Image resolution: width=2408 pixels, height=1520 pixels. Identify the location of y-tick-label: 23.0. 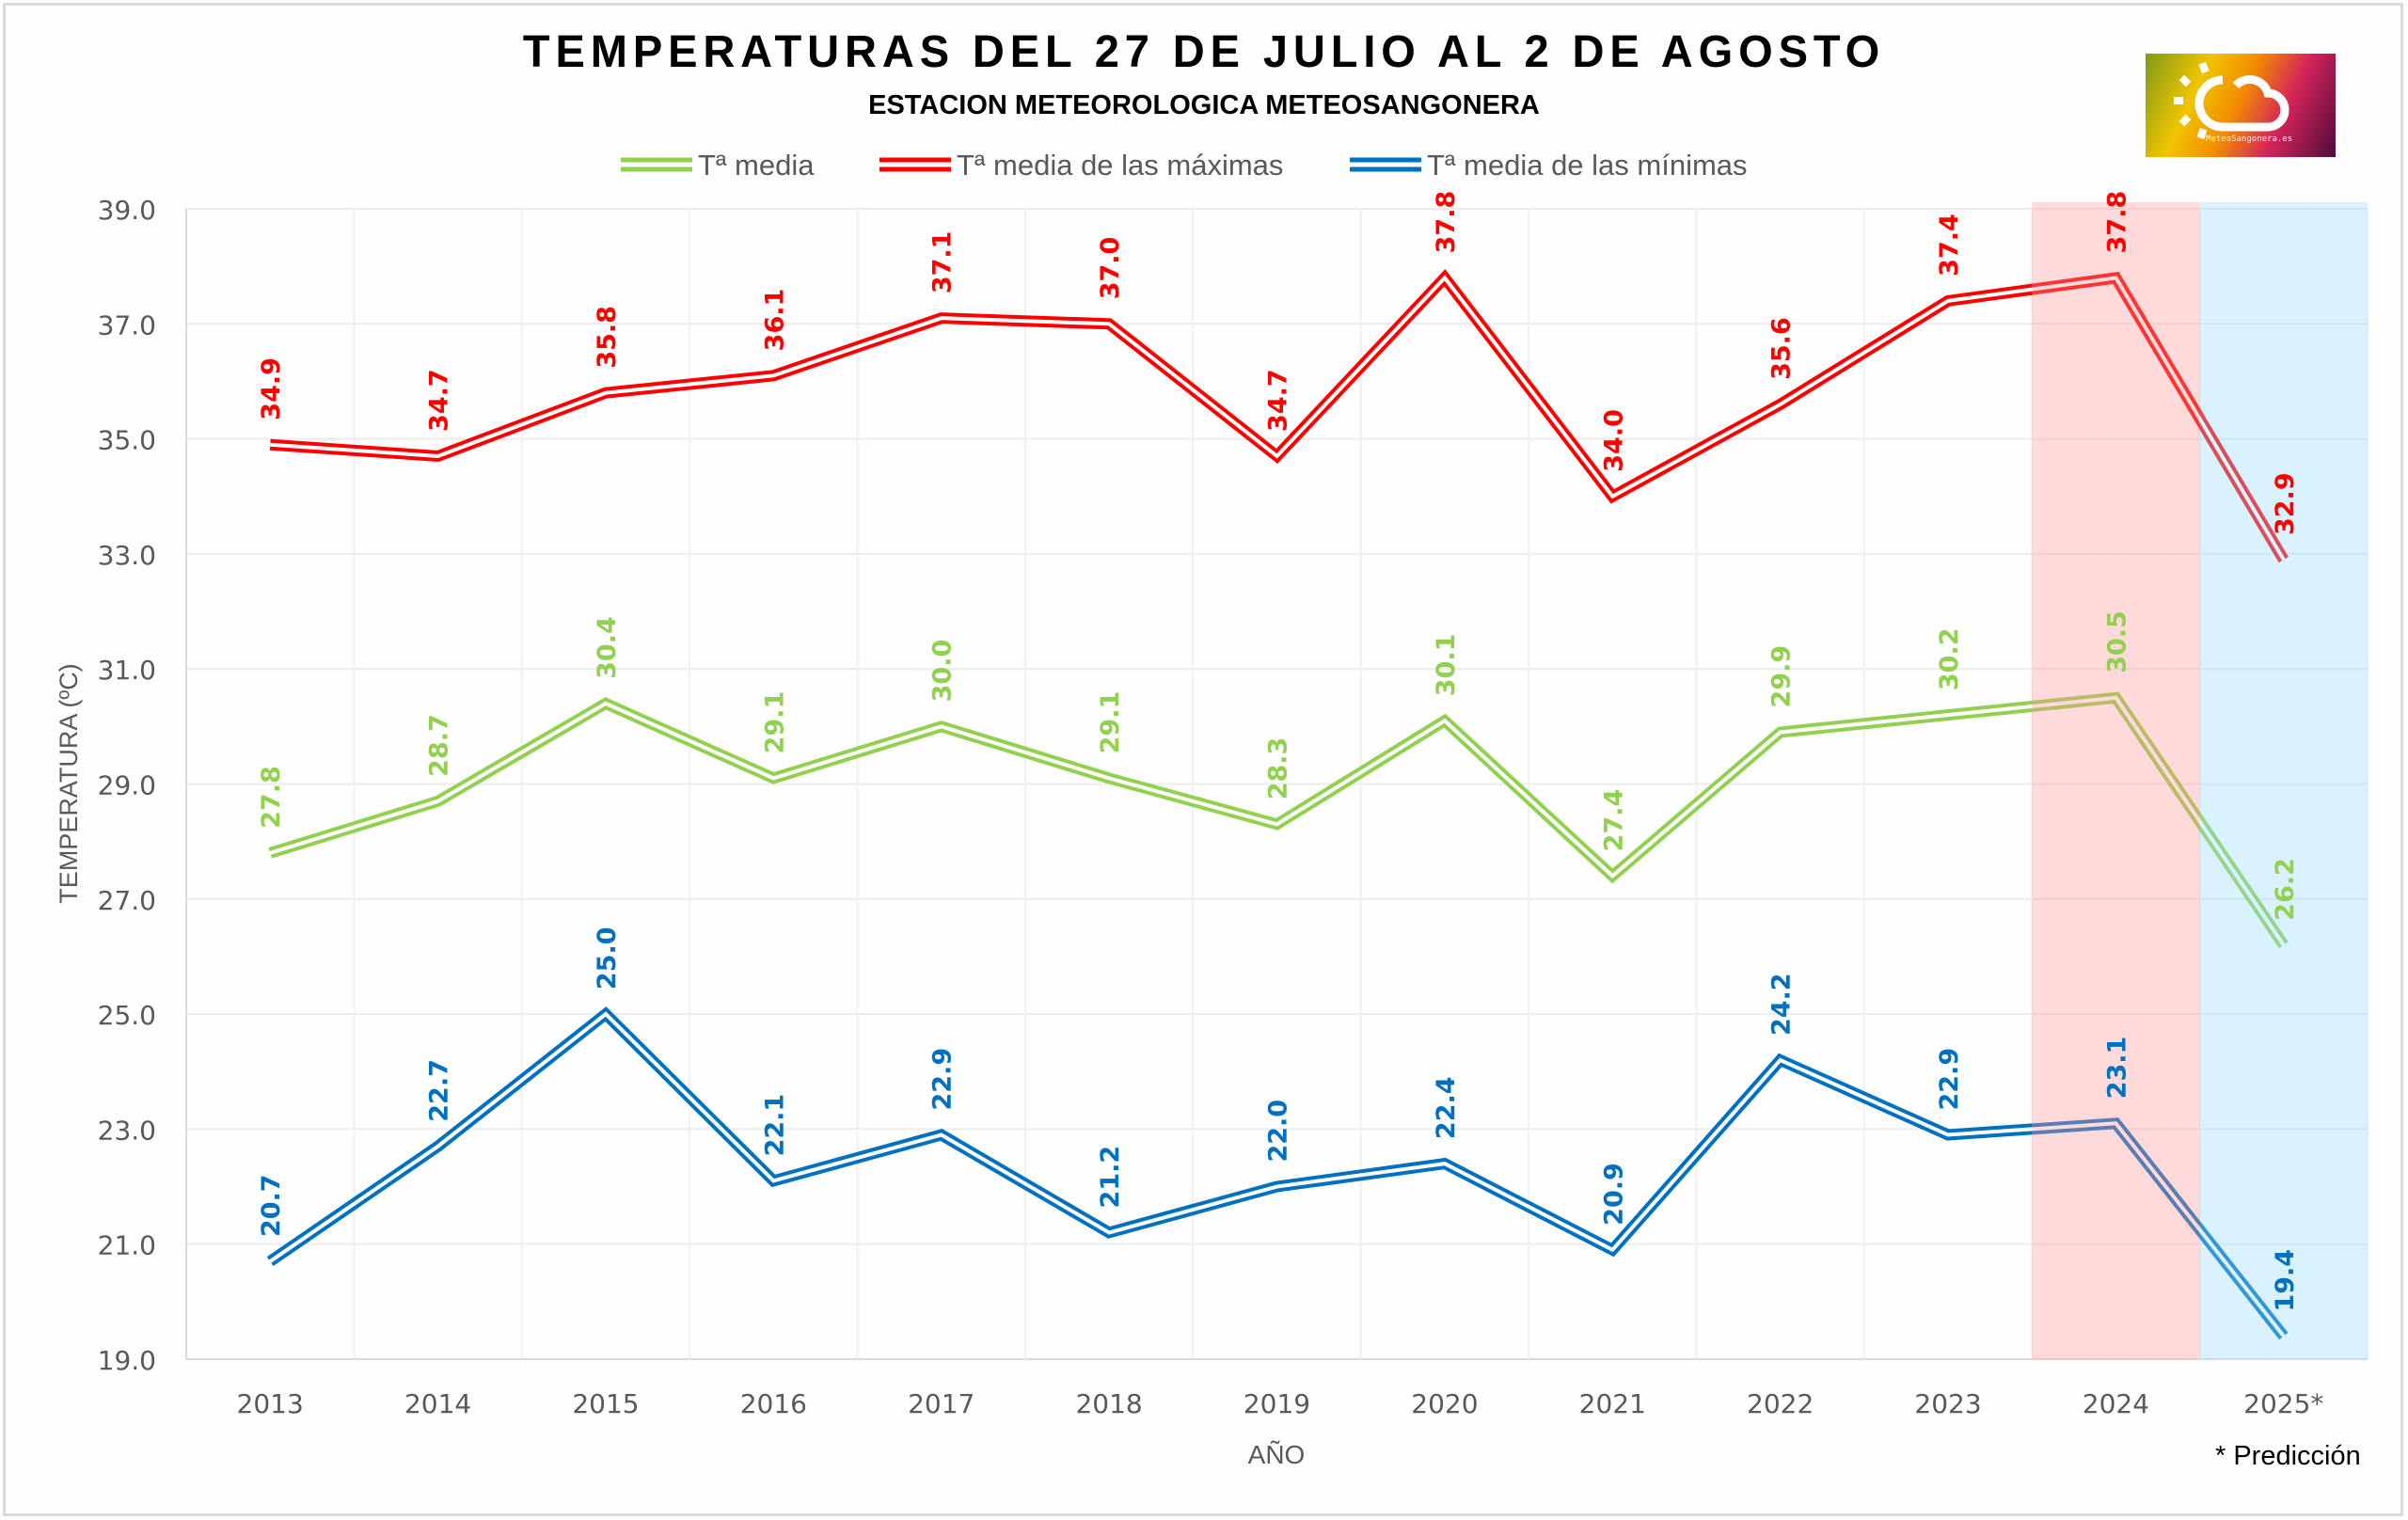
(127, 1130).